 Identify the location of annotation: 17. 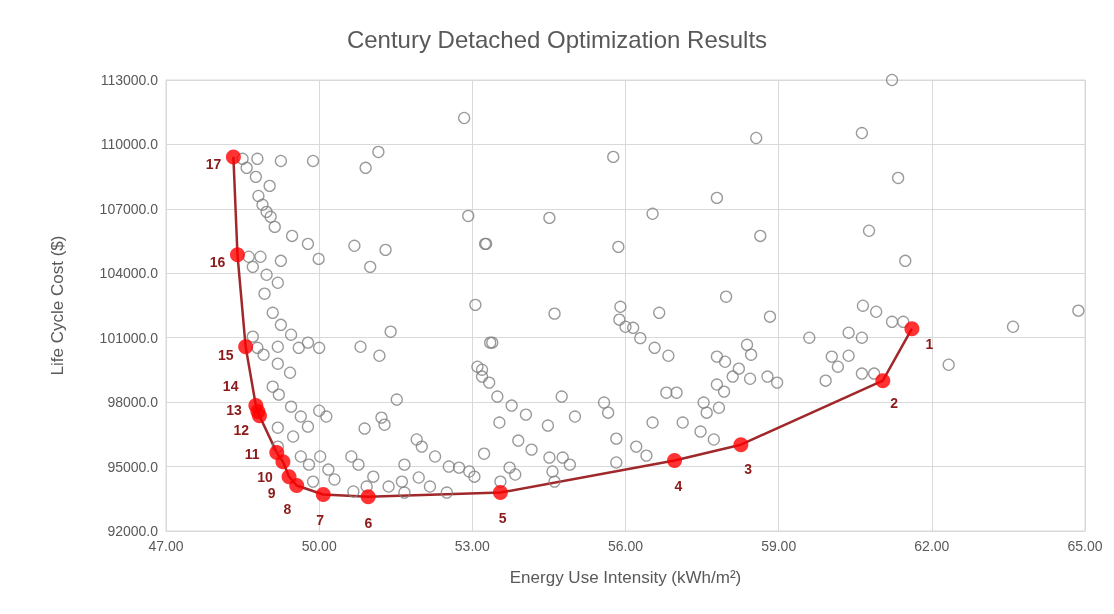
(213, 163).